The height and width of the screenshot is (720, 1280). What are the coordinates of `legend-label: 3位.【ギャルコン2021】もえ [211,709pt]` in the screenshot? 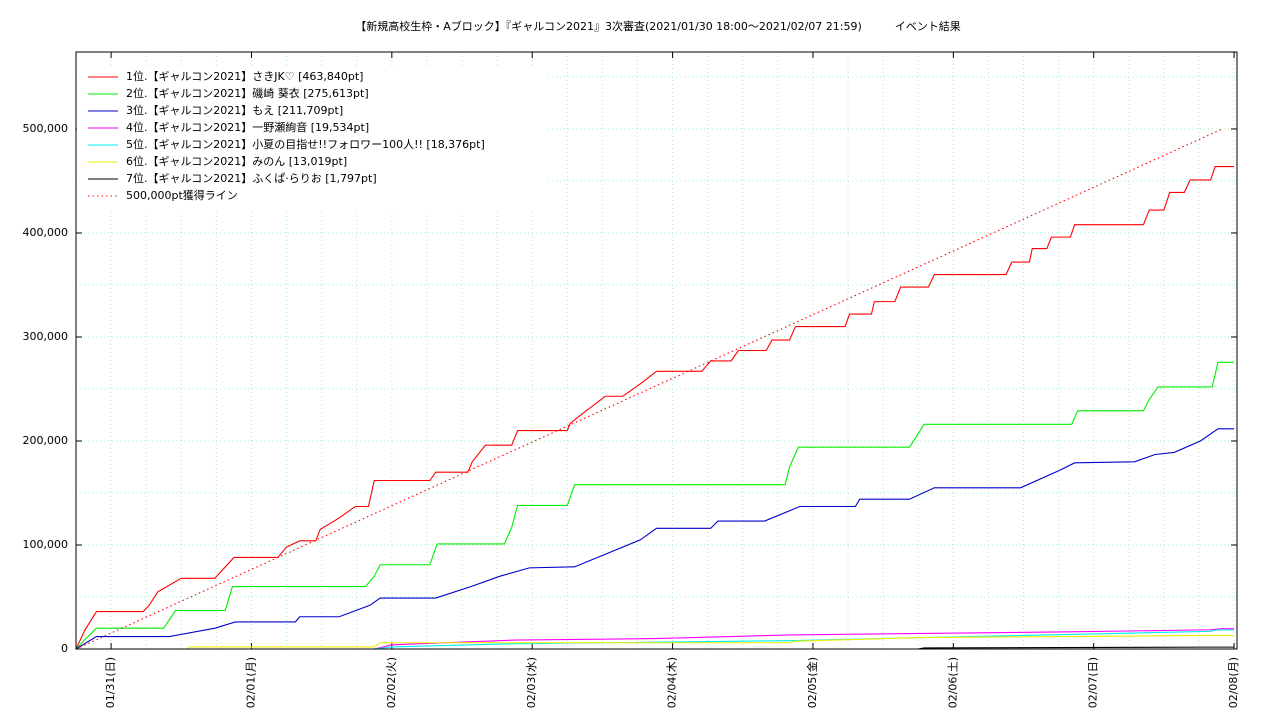 It's located at (234, 110).